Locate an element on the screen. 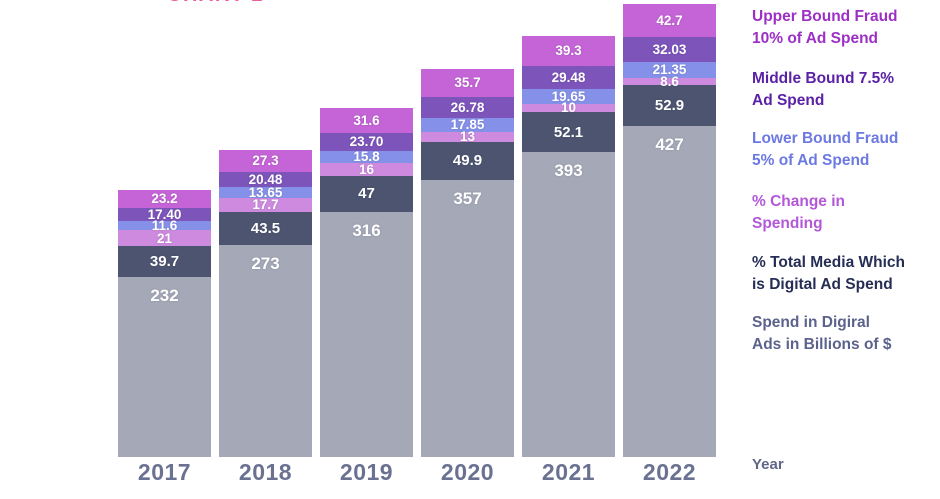 The width and height of the screenshot is (940, 499). legend-item-line2: 5% of Ad Spend is located at coordinates (811, 160).